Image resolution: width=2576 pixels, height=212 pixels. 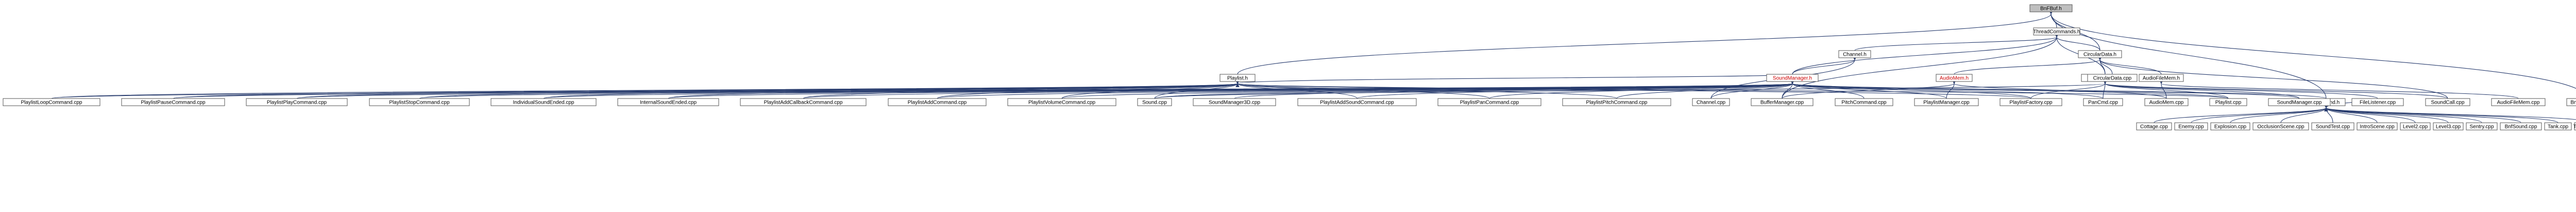 I want to click on node-label: PlaylistAddCommand.cpp, so click(x=937, y=103).